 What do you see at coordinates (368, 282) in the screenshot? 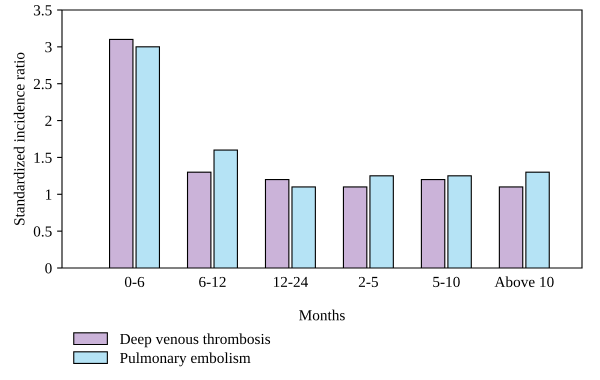
I see `x-tick-label: 2-5` at bounding box center [368, 282].